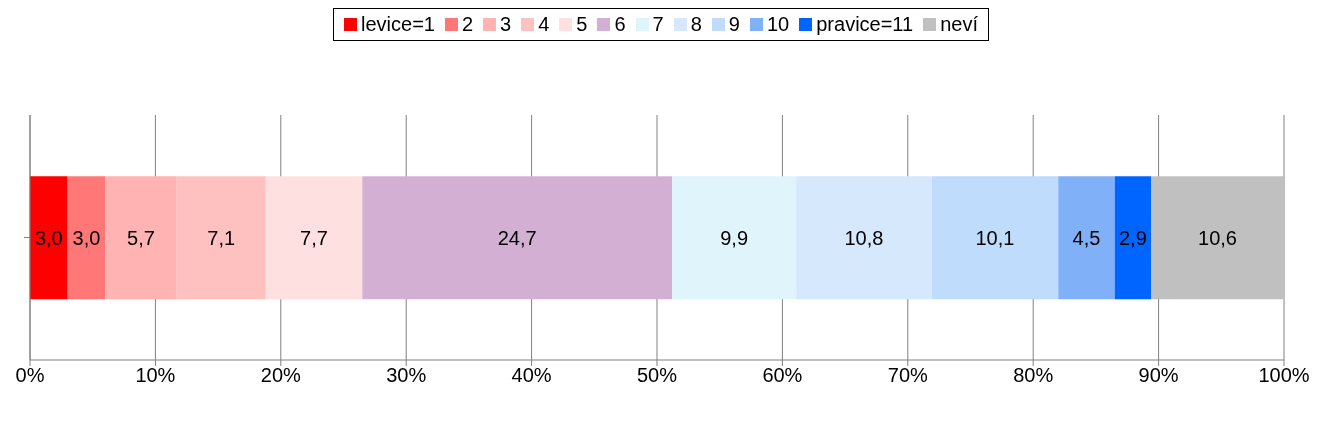 This screenshot has height=432, width=1322. Describe the element at coordinates (619, 24) in the screenshot. I see `legend-label: 6` at that location.